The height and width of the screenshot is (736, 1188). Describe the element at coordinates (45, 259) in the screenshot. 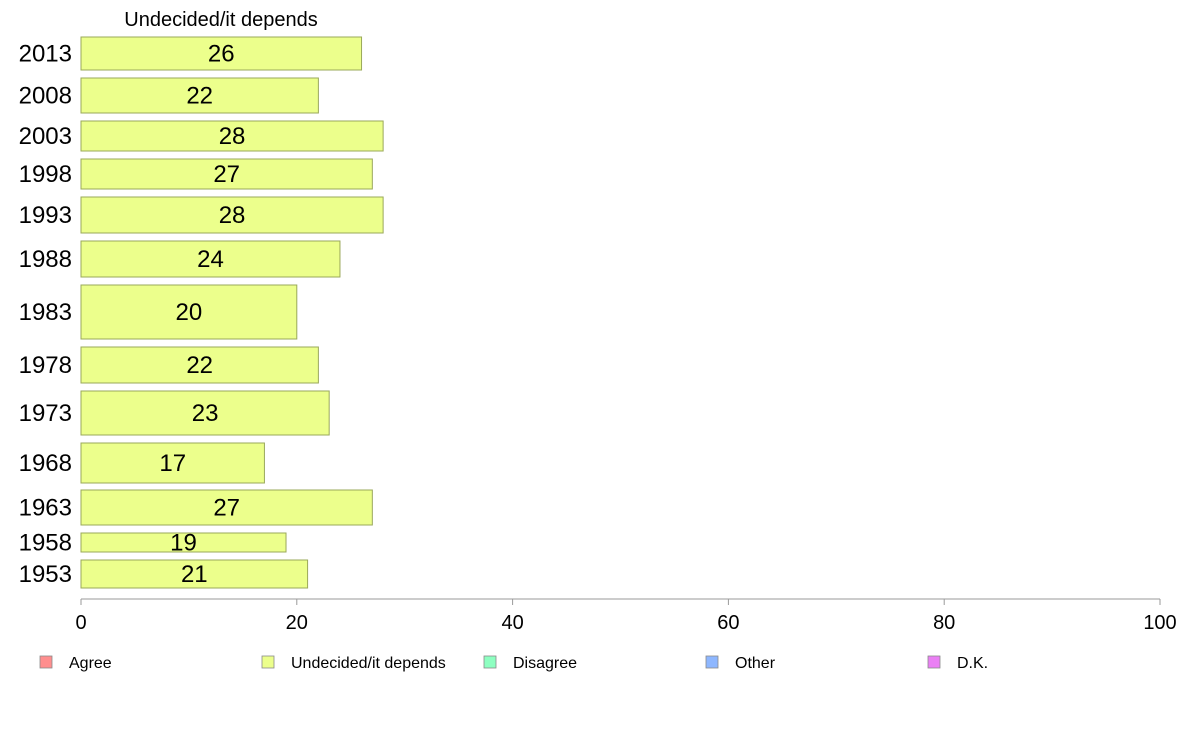

I see `category-label-1988: 1988` at that location.